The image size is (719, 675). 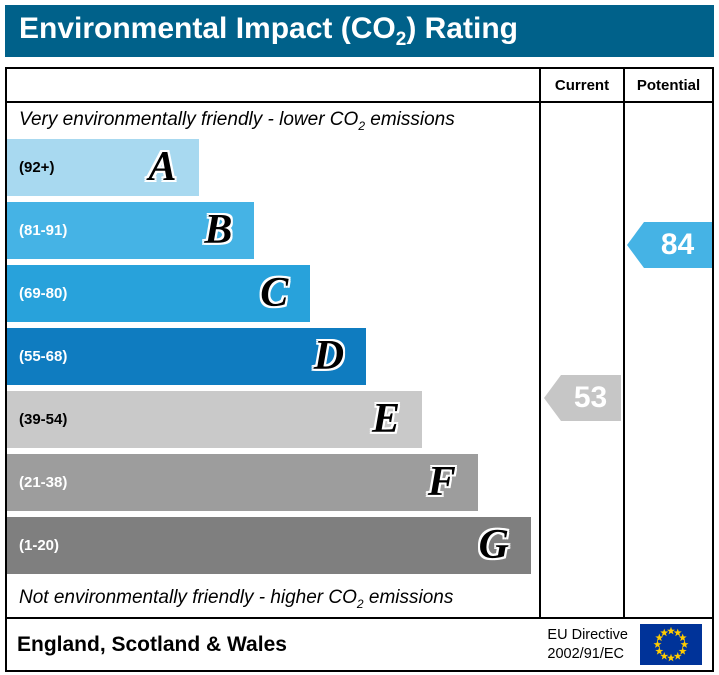 I want to click on band-row-f: (21-38) F, so click(x=273, y=485).